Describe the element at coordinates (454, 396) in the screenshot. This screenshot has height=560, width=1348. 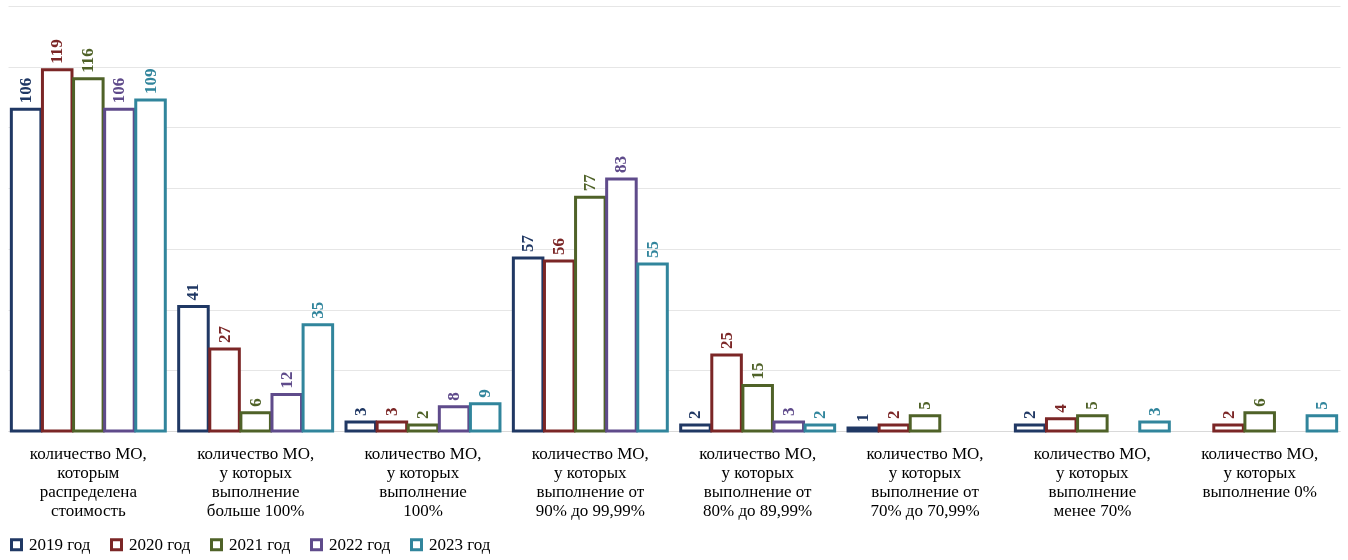
I see `data-label: 8` at that location.